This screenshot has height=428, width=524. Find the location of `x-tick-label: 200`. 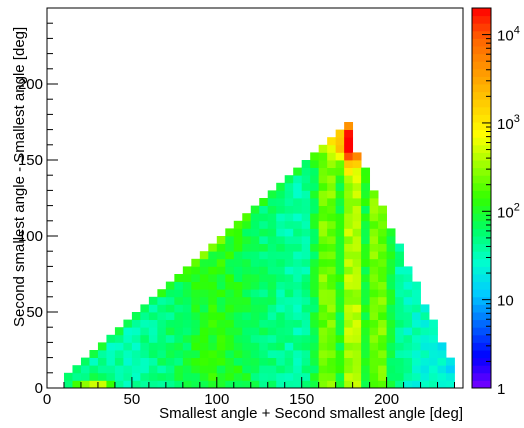

x-tick-label: 200 is located at coordinates (386, 399).